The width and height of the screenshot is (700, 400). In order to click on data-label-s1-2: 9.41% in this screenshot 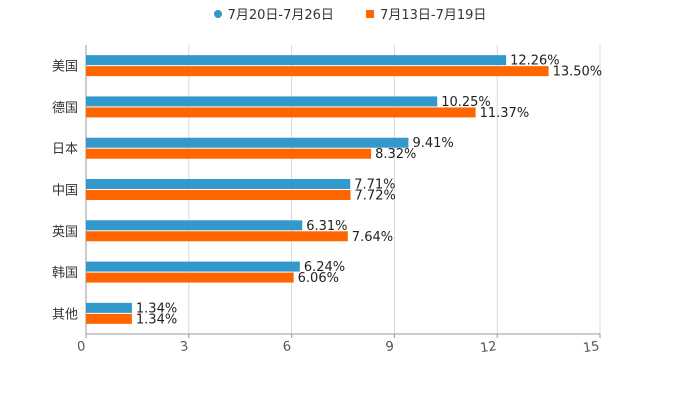, I will do `click(432, 143)`.